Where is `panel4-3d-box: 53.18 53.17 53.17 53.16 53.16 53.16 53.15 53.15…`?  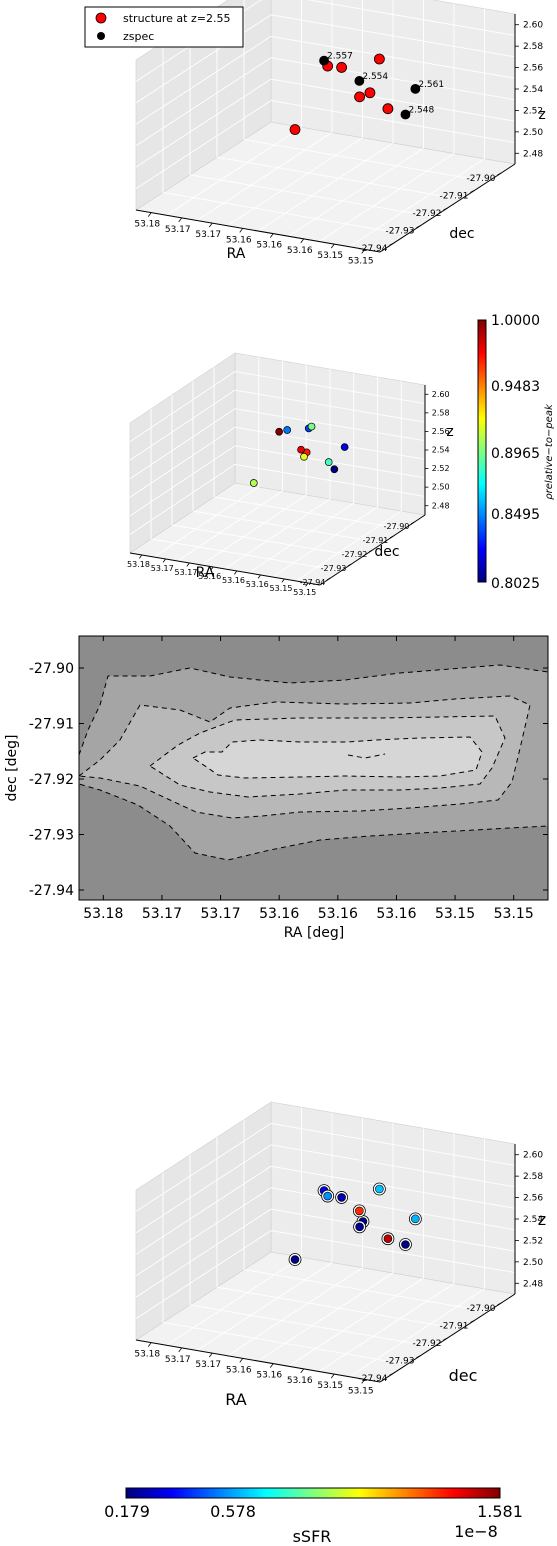 panel4-3d-box: 53.18 53.17 53.17 53.16 53.16 53.16 53.15 53.15… is located at coordinates (338, 1248).